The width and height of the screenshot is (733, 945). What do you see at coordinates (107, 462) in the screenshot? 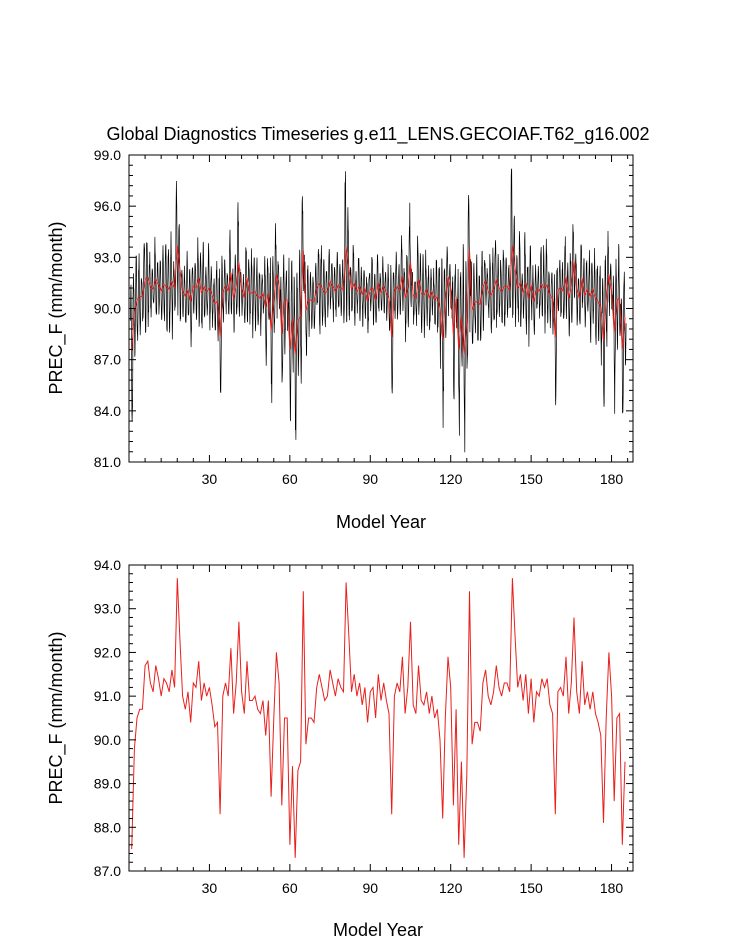
I see `y-tick-label: 81.0` at bounding box center [107, 462].